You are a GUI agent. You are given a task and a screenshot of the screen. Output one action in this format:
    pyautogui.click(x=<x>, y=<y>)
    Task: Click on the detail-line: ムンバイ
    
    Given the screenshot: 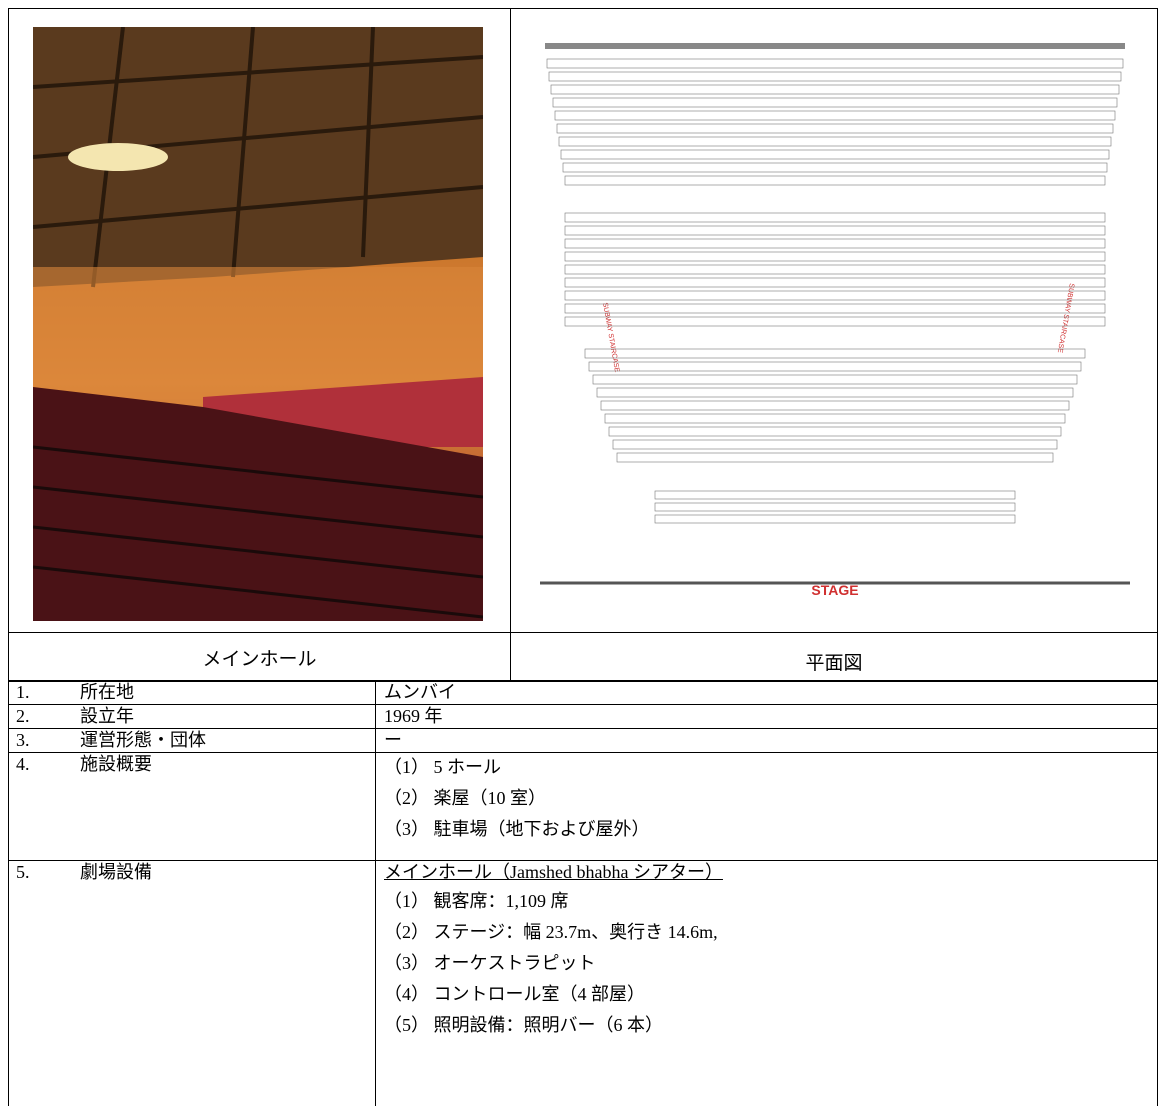 What is the action you would take?
    pyautogui.click(x=420, y=692)
    